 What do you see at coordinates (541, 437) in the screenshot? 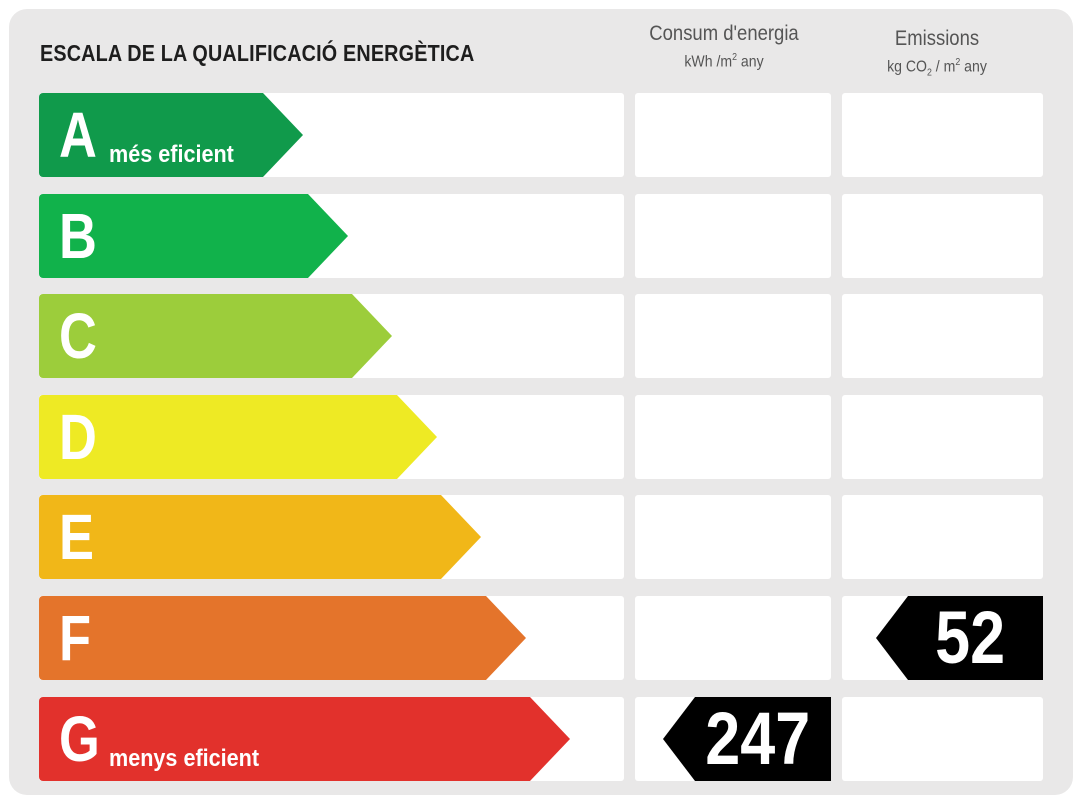
I see `rating-row-d: D` at bounding box center [541, 437].